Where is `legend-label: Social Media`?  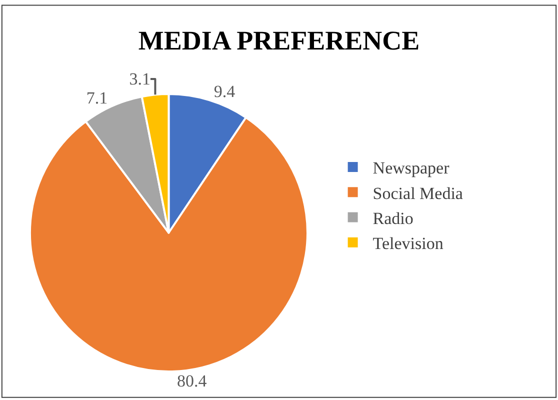 legend-label: Social Media is located at coordinates (418, 193).